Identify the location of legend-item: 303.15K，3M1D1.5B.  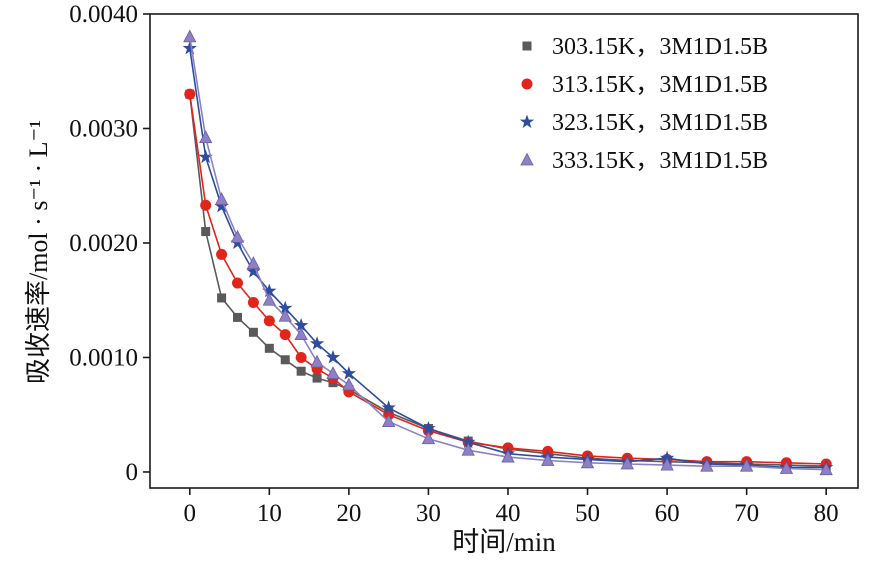
(645, 47).